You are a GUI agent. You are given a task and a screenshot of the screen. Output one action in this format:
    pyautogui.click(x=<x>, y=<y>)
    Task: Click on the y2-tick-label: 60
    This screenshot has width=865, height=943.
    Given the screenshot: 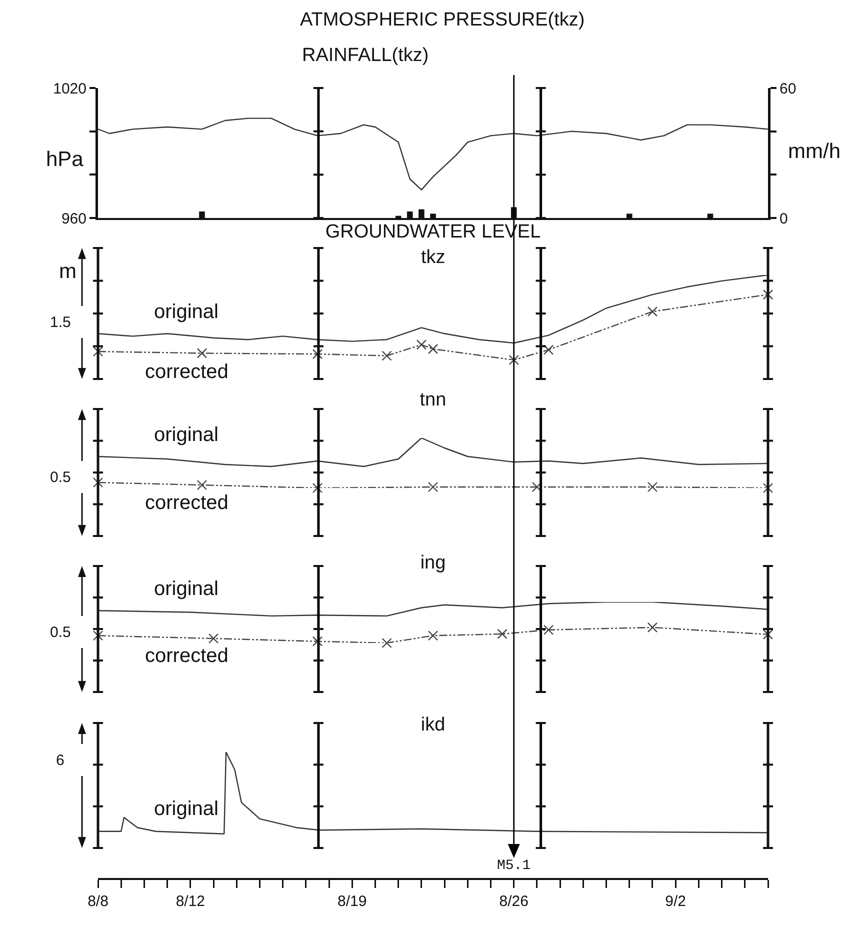 What is the action you would take?
    pyautogui.click(x=788, y=89)
    